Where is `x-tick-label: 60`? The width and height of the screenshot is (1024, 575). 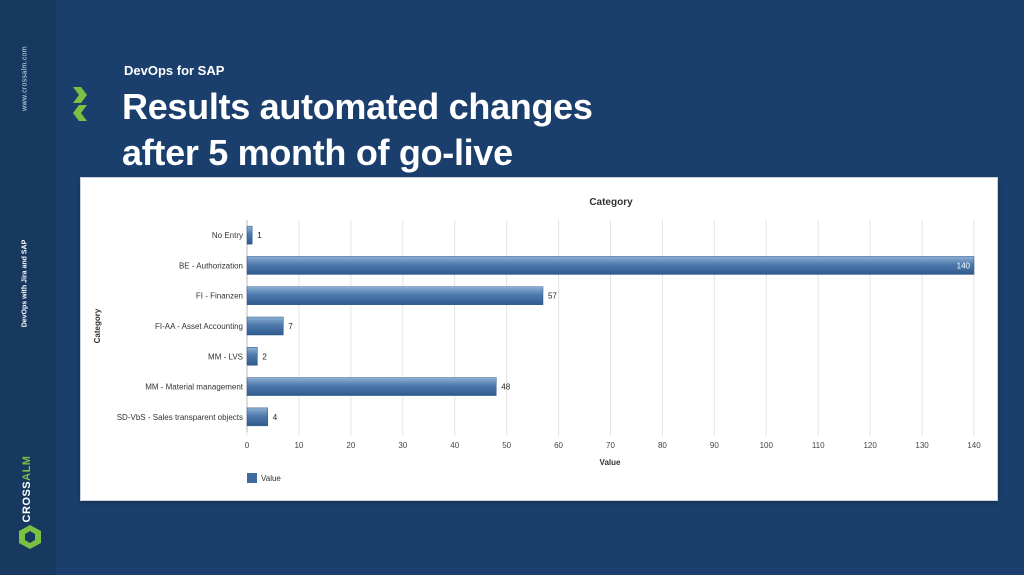 x-tick-label: 60 is located at coordinates (558, 445).